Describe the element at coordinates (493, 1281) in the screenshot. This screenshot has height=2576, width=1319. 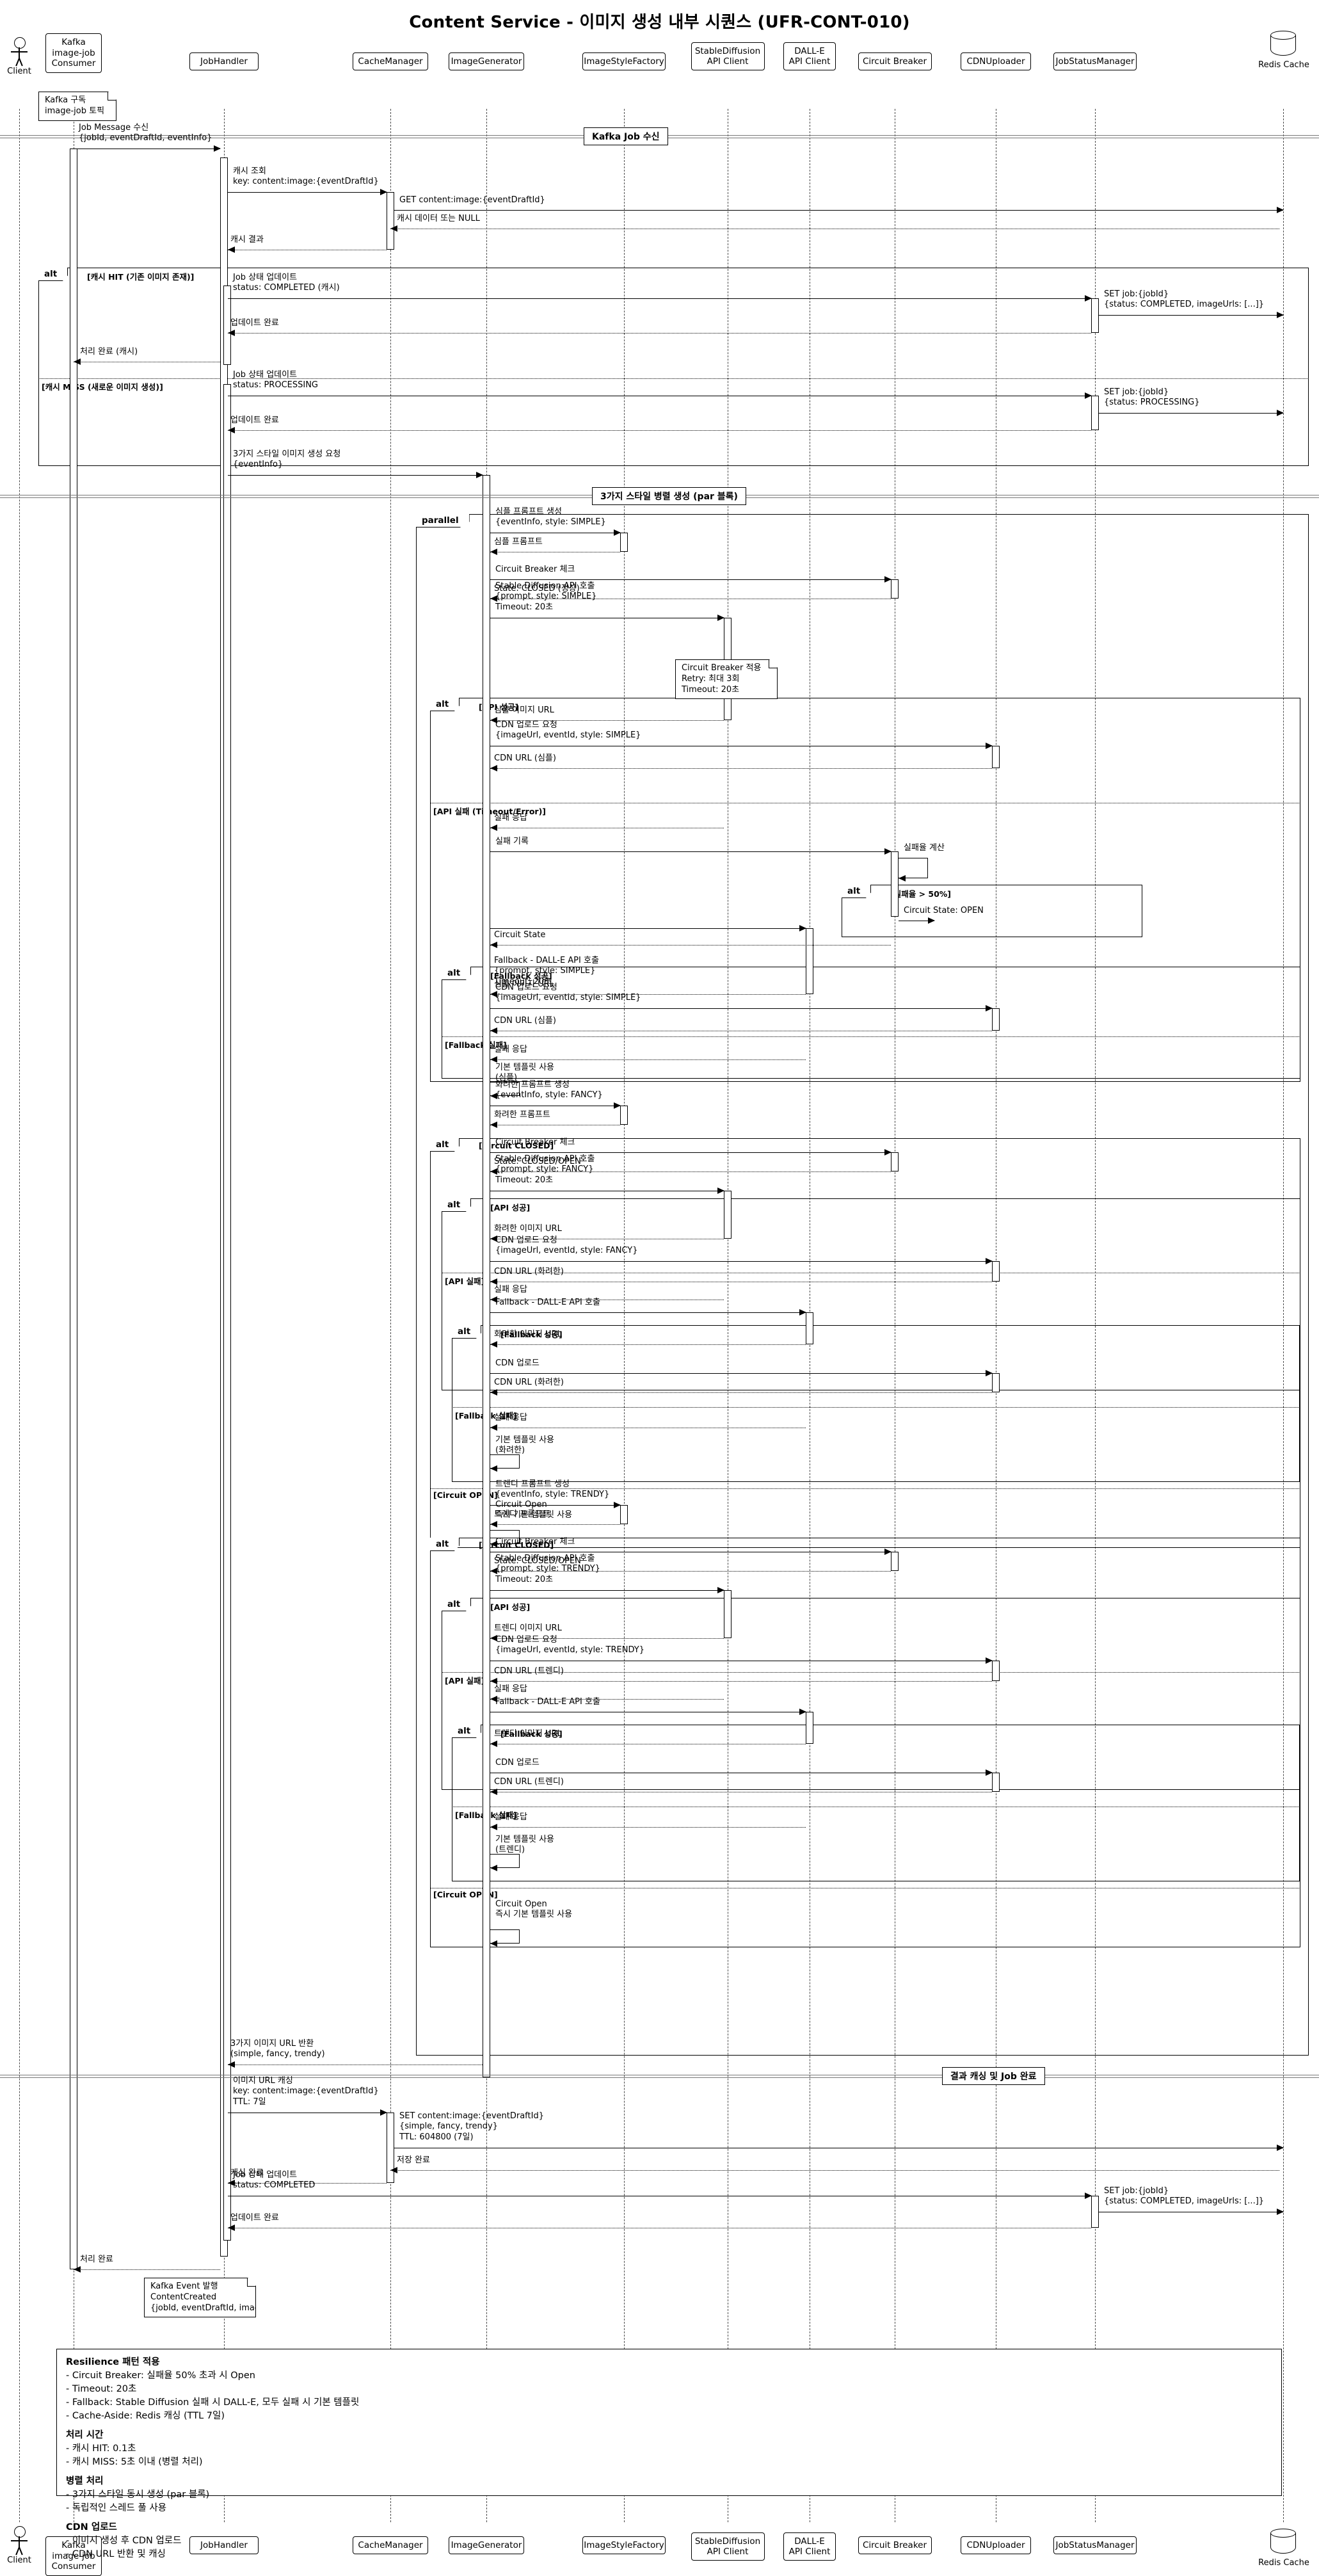
I see `arrowhead-m40` at that location.